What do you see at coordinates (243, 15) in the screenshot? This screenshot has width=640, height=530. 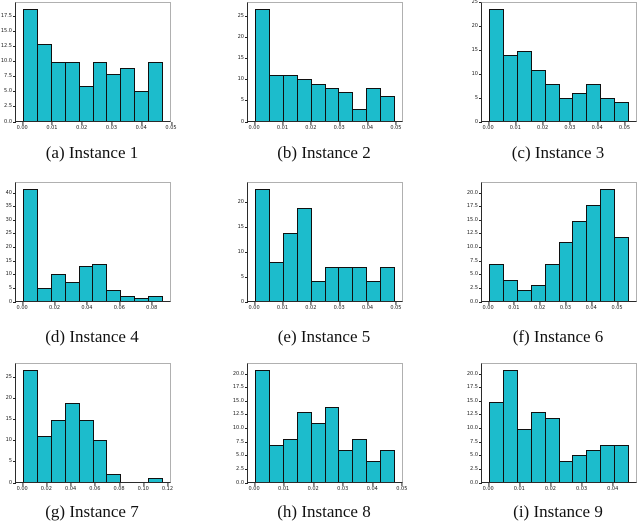 I see `y-tick-label: 25` at bounding box center [243, 15].